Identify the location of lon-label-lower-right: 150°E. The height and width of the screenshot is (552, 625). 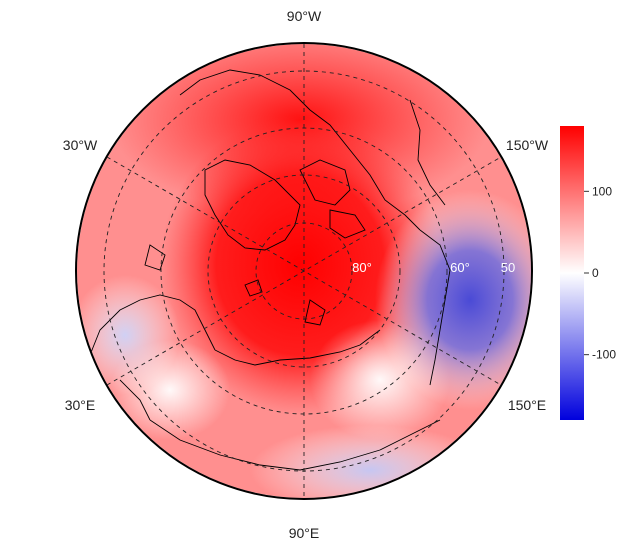
(527, 405).